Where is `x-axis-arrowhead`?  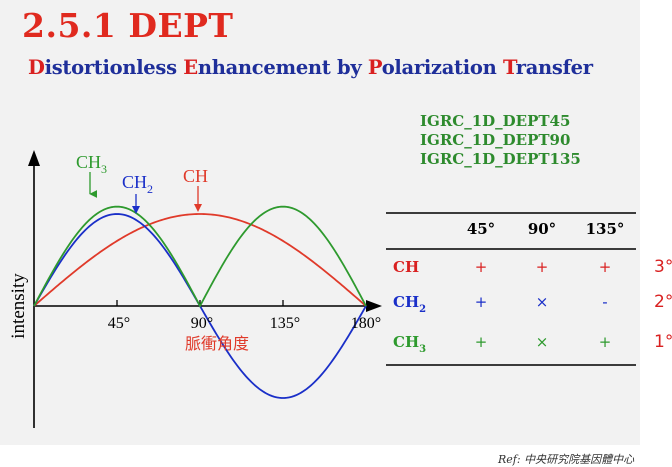
x-axis-arrowhead is located at coordinates (374, 306).